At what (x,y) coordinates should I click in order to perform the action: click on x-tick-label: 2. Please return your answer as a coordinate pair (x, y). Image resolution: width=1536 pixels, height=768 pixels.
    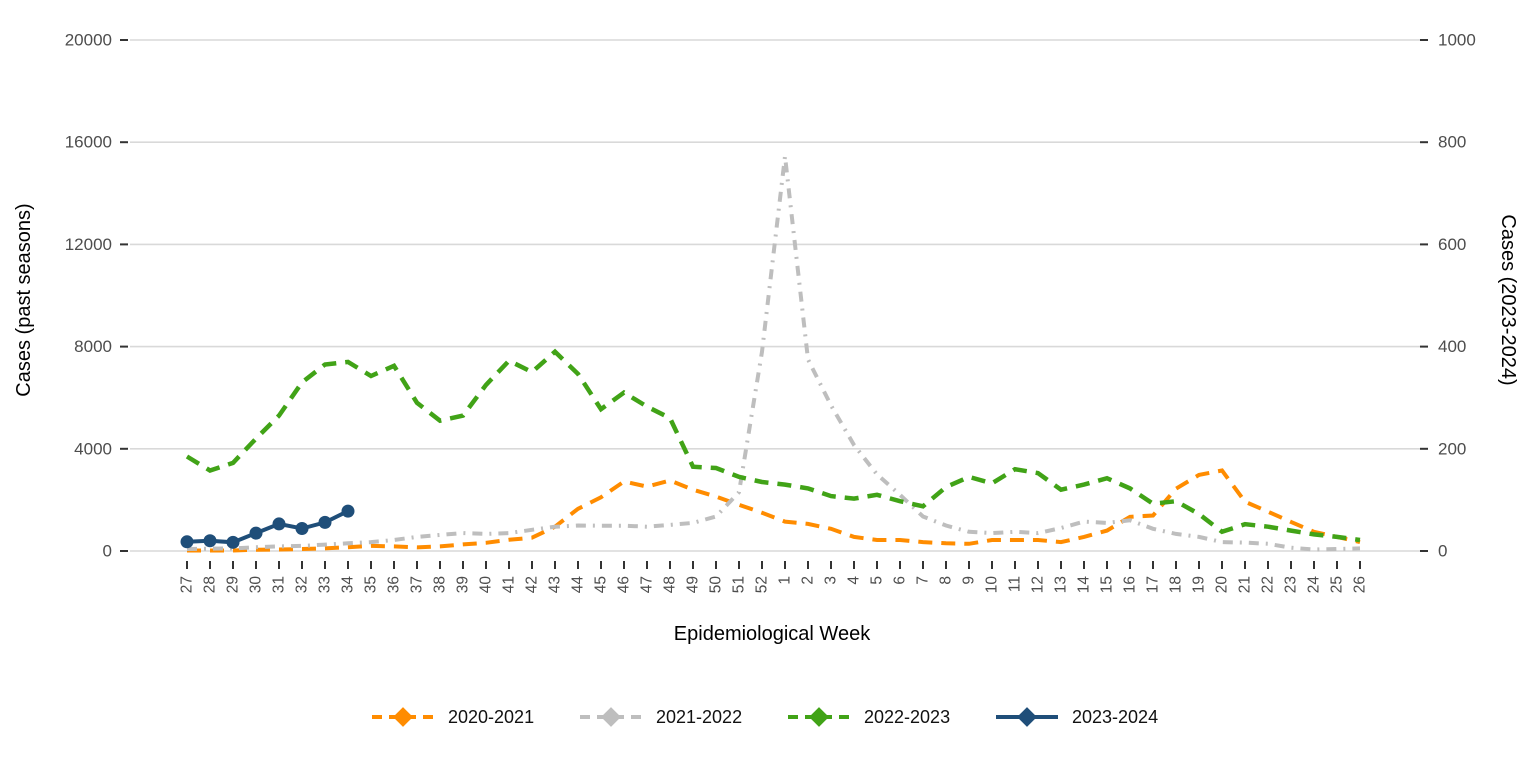
    Looking at the image, I should click on (808, 580).